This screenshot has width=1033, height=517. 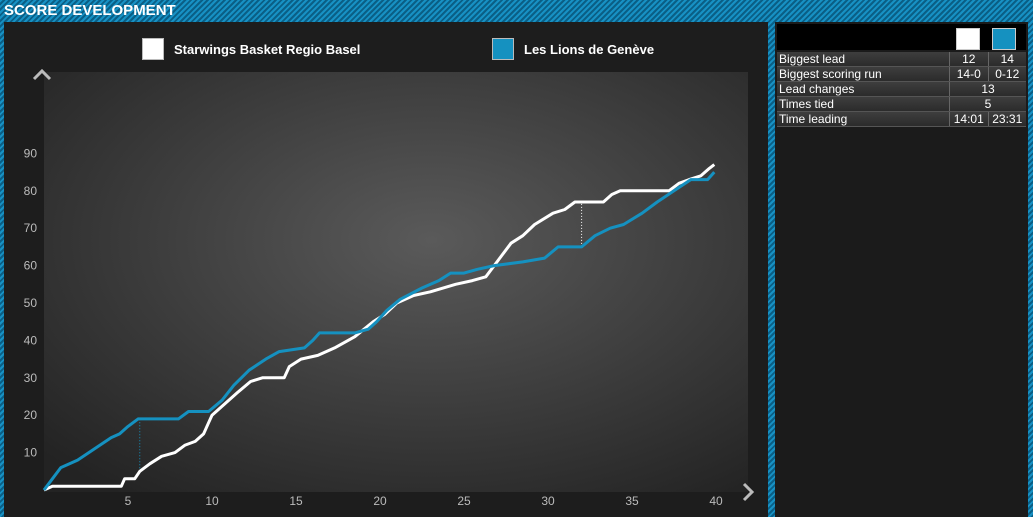 What do you see at coordinates (589, 49) in the screenshot?
I see `legend-label-away: Les Lions de Genève` at bounding box center [589, 49].